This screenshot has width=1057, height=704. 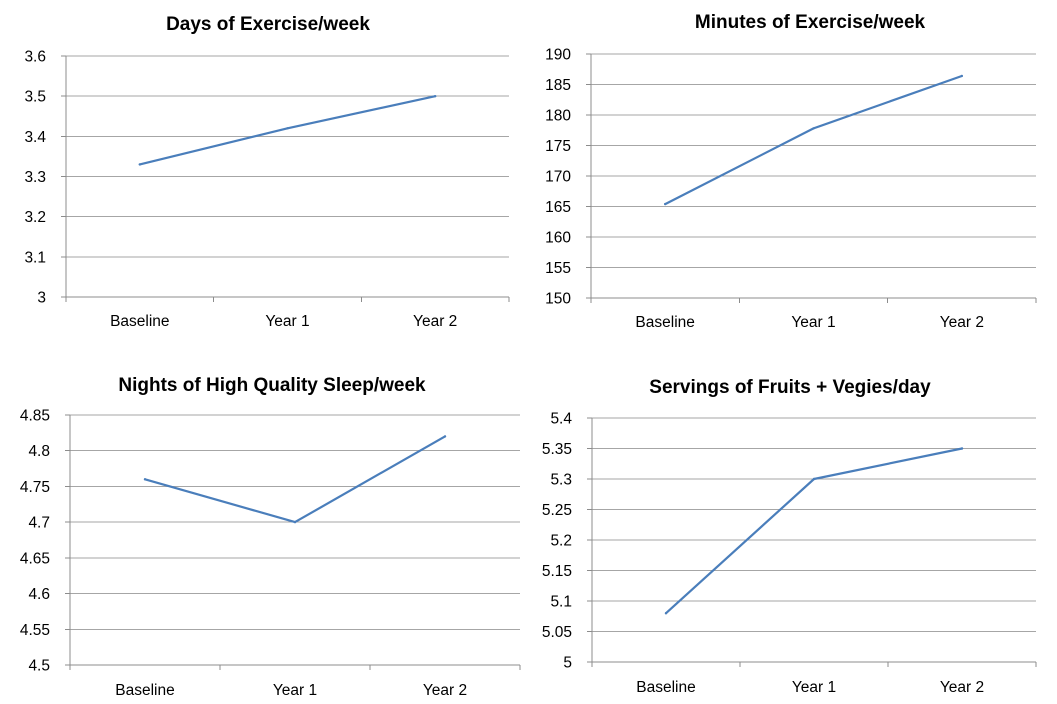 I want to click on y-tick-label: 155, so click(x=558, y=268).